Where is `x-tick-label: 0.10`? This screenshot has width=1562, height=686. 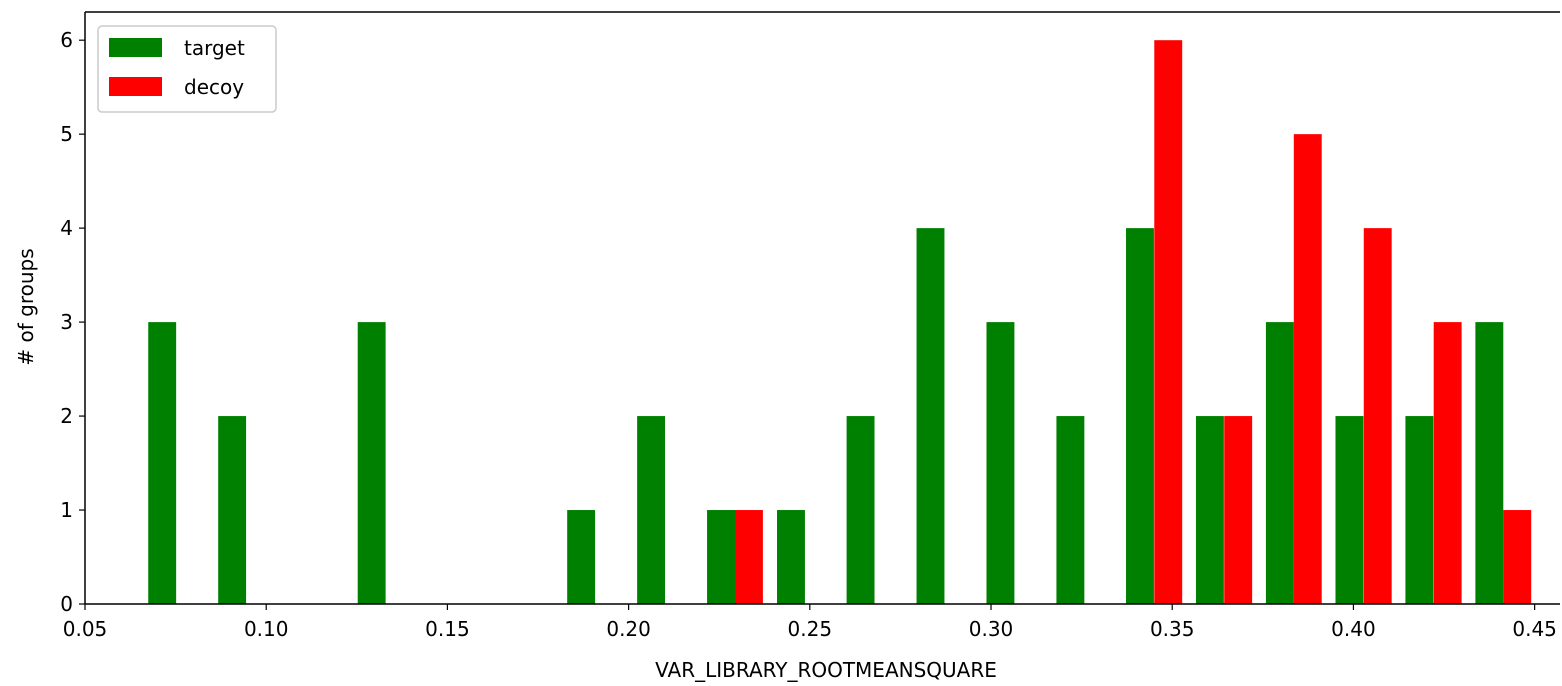 x-tick-label: 0.10 is located at coordinates (266, 629).